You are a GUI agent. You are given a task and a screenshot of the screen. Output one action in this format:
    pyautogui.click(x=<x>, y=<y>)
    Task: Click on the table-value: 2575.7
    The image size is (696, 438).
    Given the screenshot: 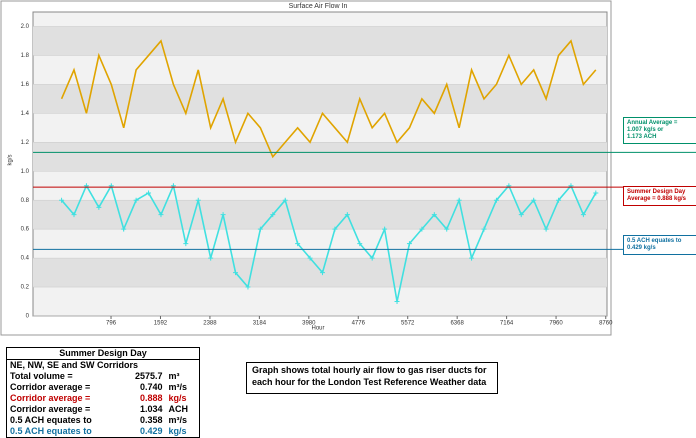 What is the action you would take?
    pyautogui.click(x=148, y=376)
    